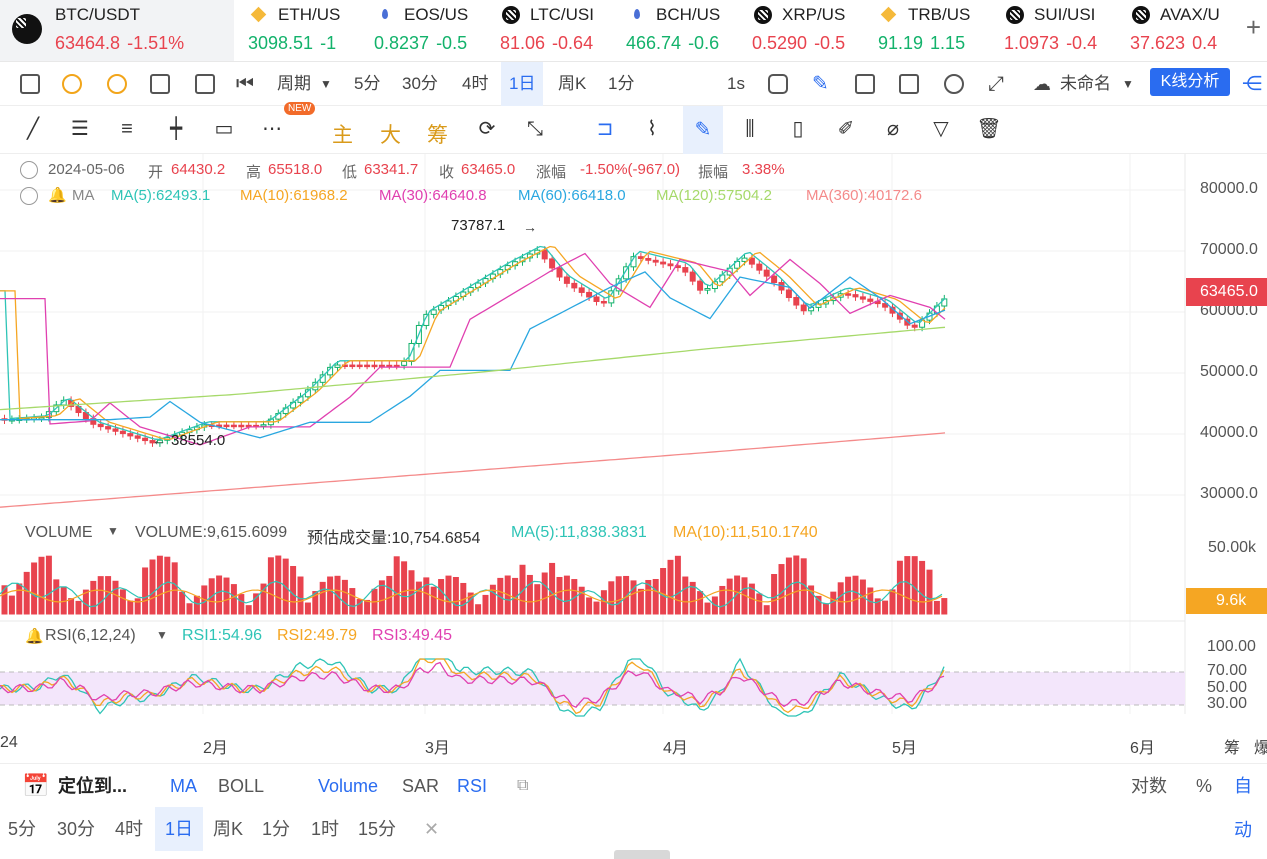 Image resolution: width=1267 pixels, height=859 pixels. Describe the element at coordinates (989, 129) in the screenshot. I see `trash-icon: 🗑` at that location.